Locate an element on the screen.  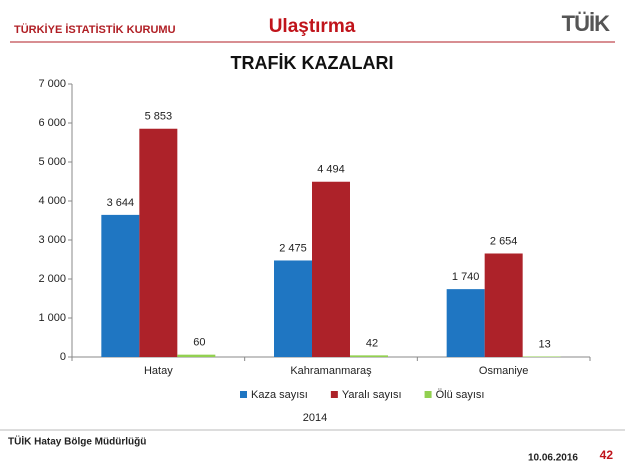
org-name: TÜRKİYE İSTATİSTİK KURUMU is located at coordinates (95, 29).